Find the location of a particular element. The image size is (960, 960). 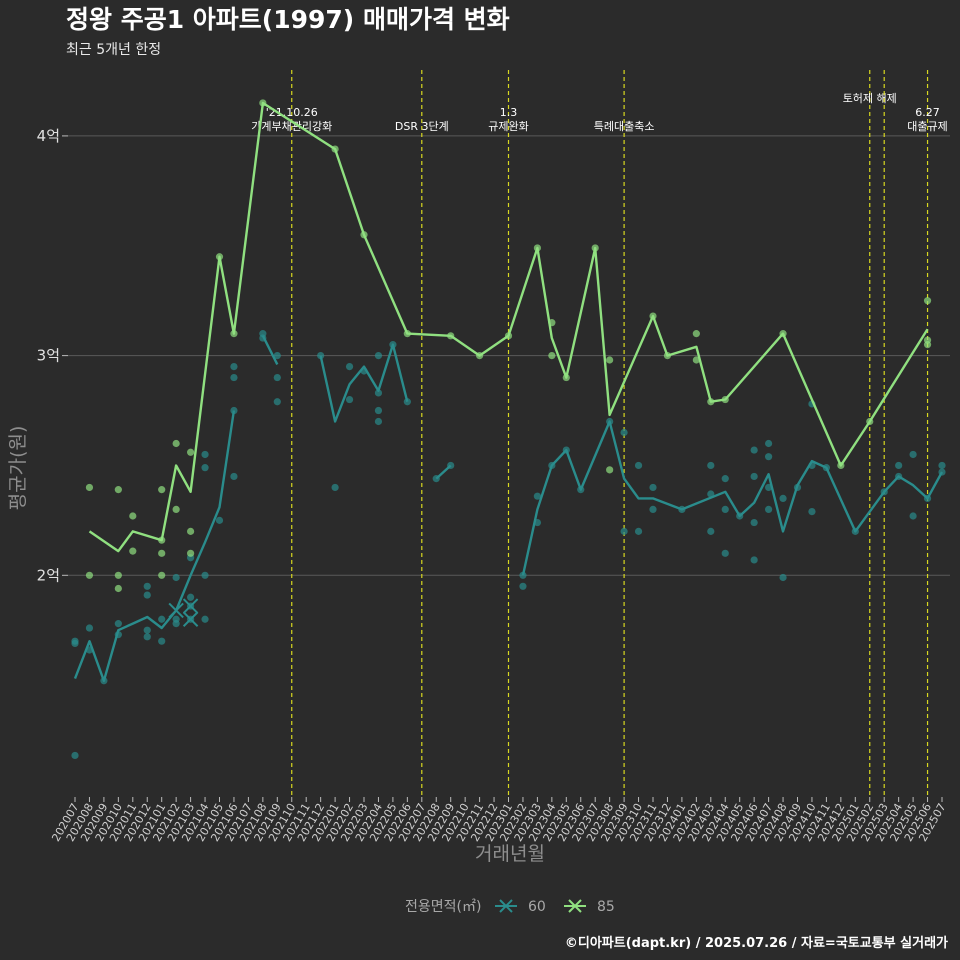

event-label-202110: 가계부채관리강화 is located at coordinates (291, 126).